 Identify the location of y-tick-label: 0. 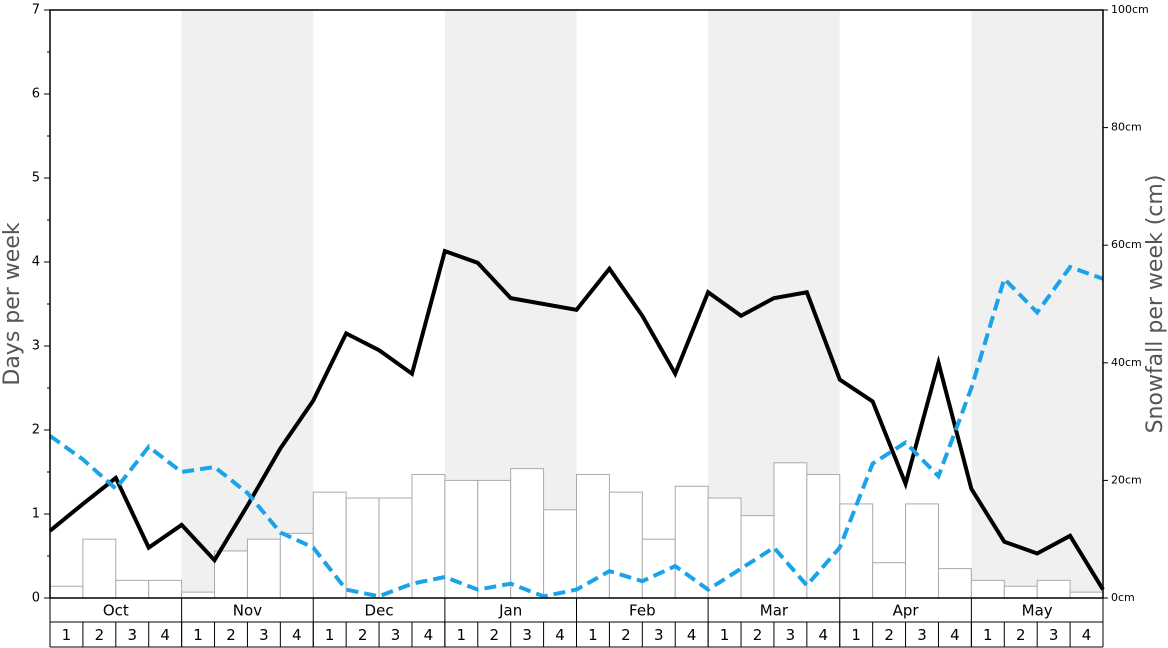
(36, 598).